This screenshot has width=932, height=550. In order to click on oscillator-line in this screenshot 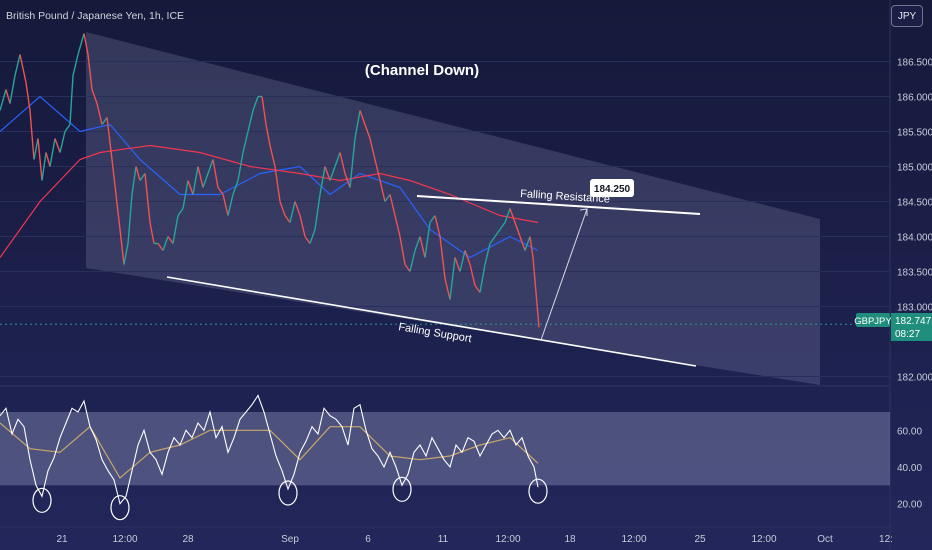, I will do `click(269, 449)`.